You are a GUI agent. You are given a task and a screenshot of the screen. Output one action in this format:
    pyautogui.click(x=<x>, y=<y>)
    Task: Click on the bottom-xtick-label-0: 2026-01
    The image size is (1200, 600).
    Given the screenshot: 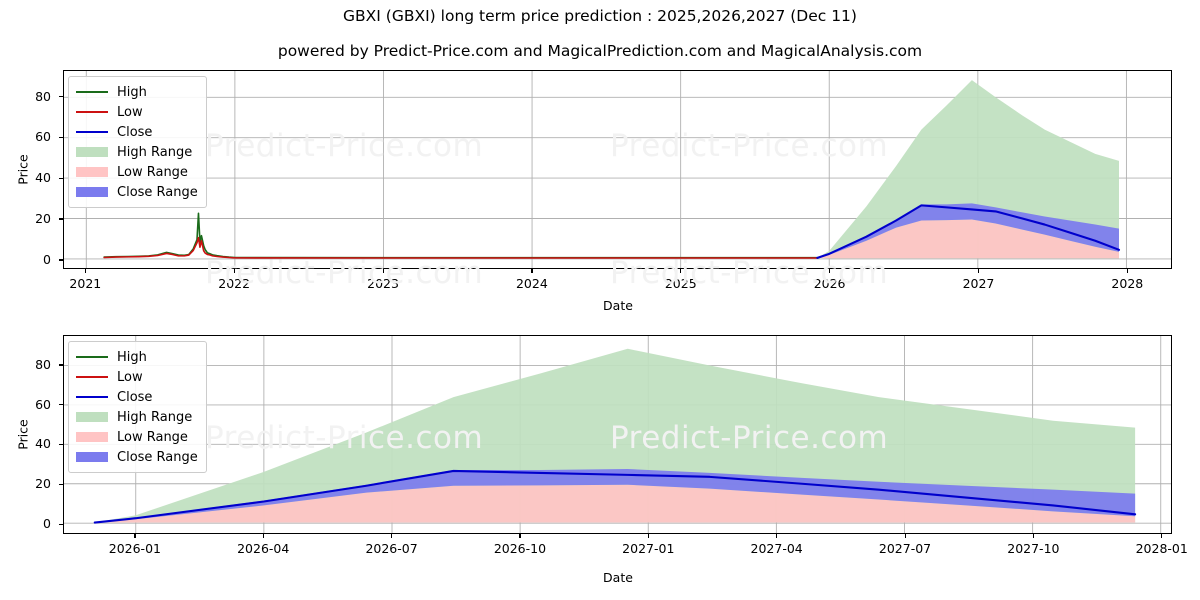 What is the action you would take?
    pyautogui.click(x=134, y=548)
    